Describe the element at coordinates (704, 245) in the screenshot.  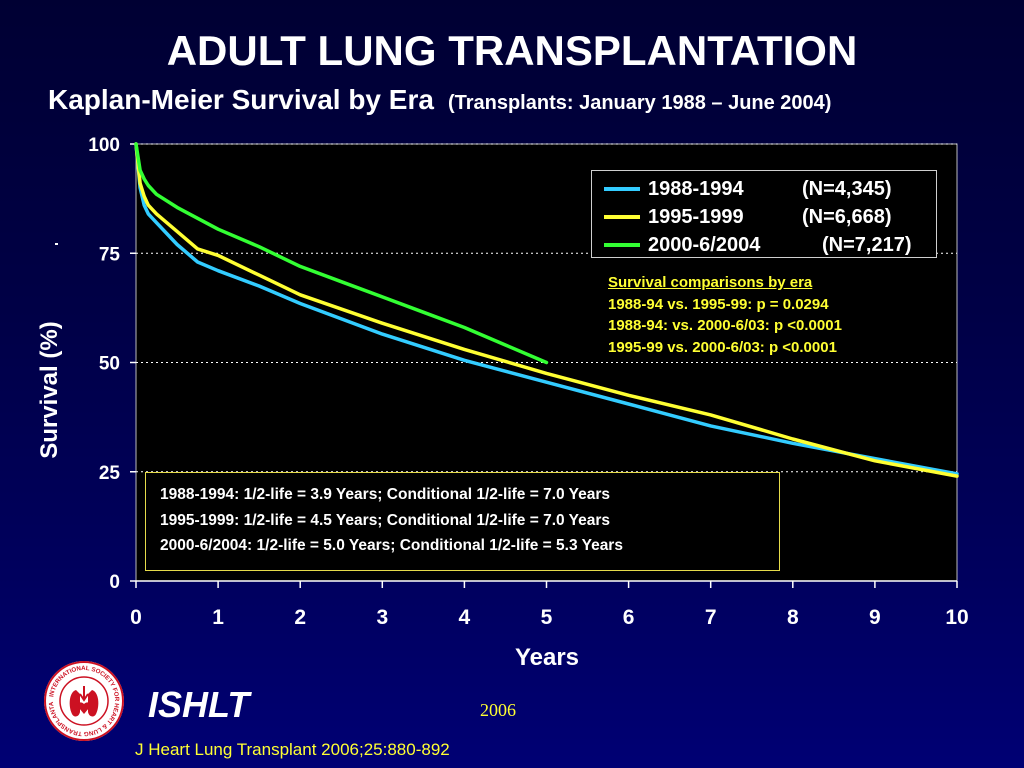
I see `legend-era: 2000-6/2004` at that location.